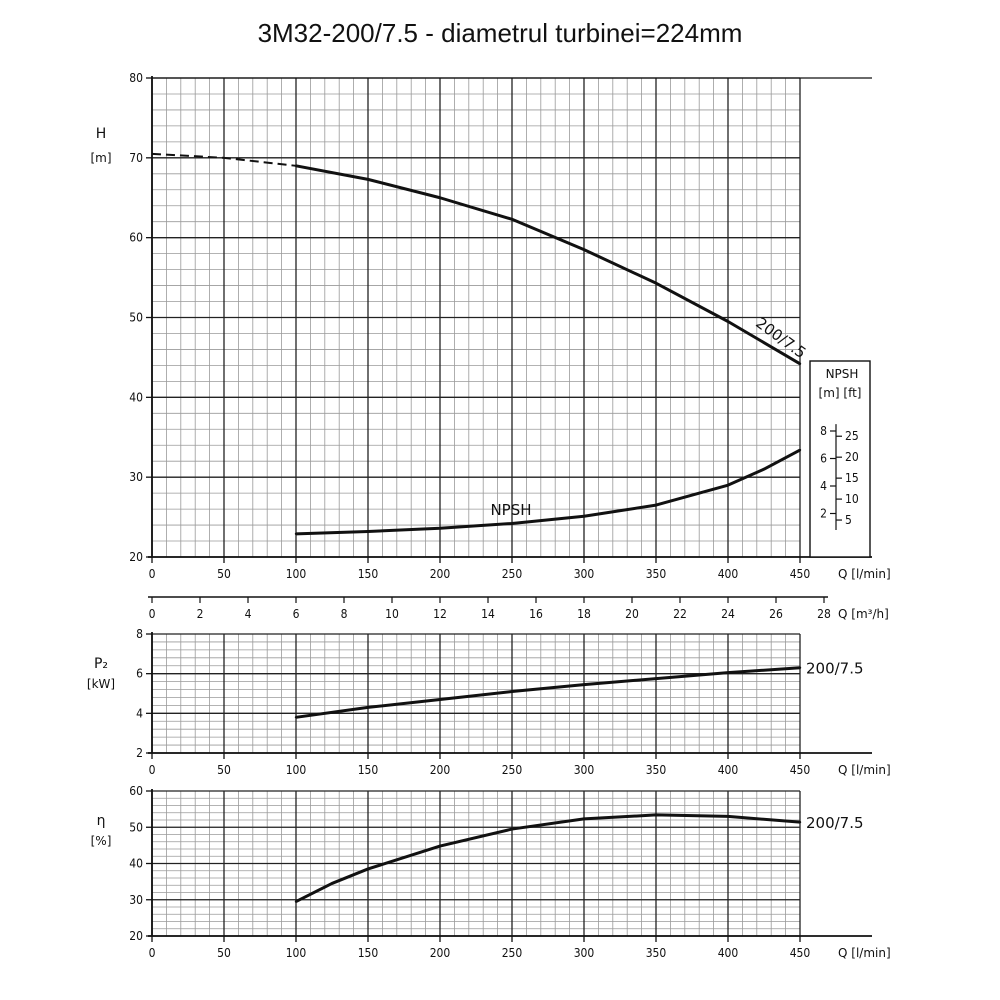 The image size is (1000, 1000). What do you see at coordinates (488, 614) in the screenshot?
I see `x2-tick-label: 14` at bounding box center [488, 614].